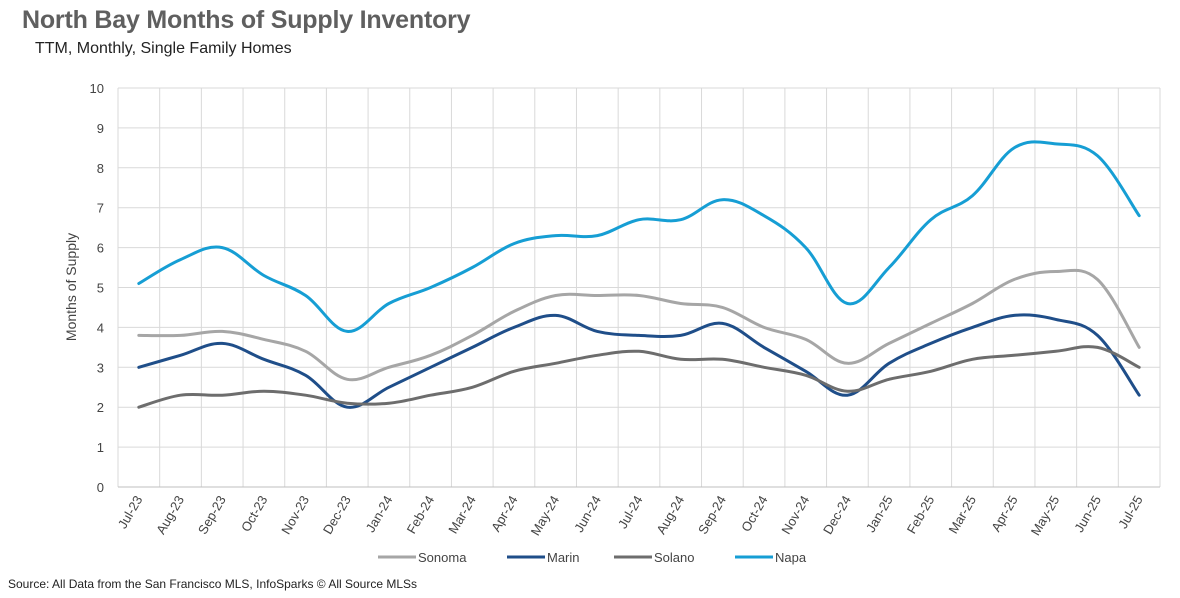 The image size is (1180, 598). What do you see at coordinates (100, 248) in the screenshot?
I see `y-tick-label: 6` at bounding box center [100, 248].